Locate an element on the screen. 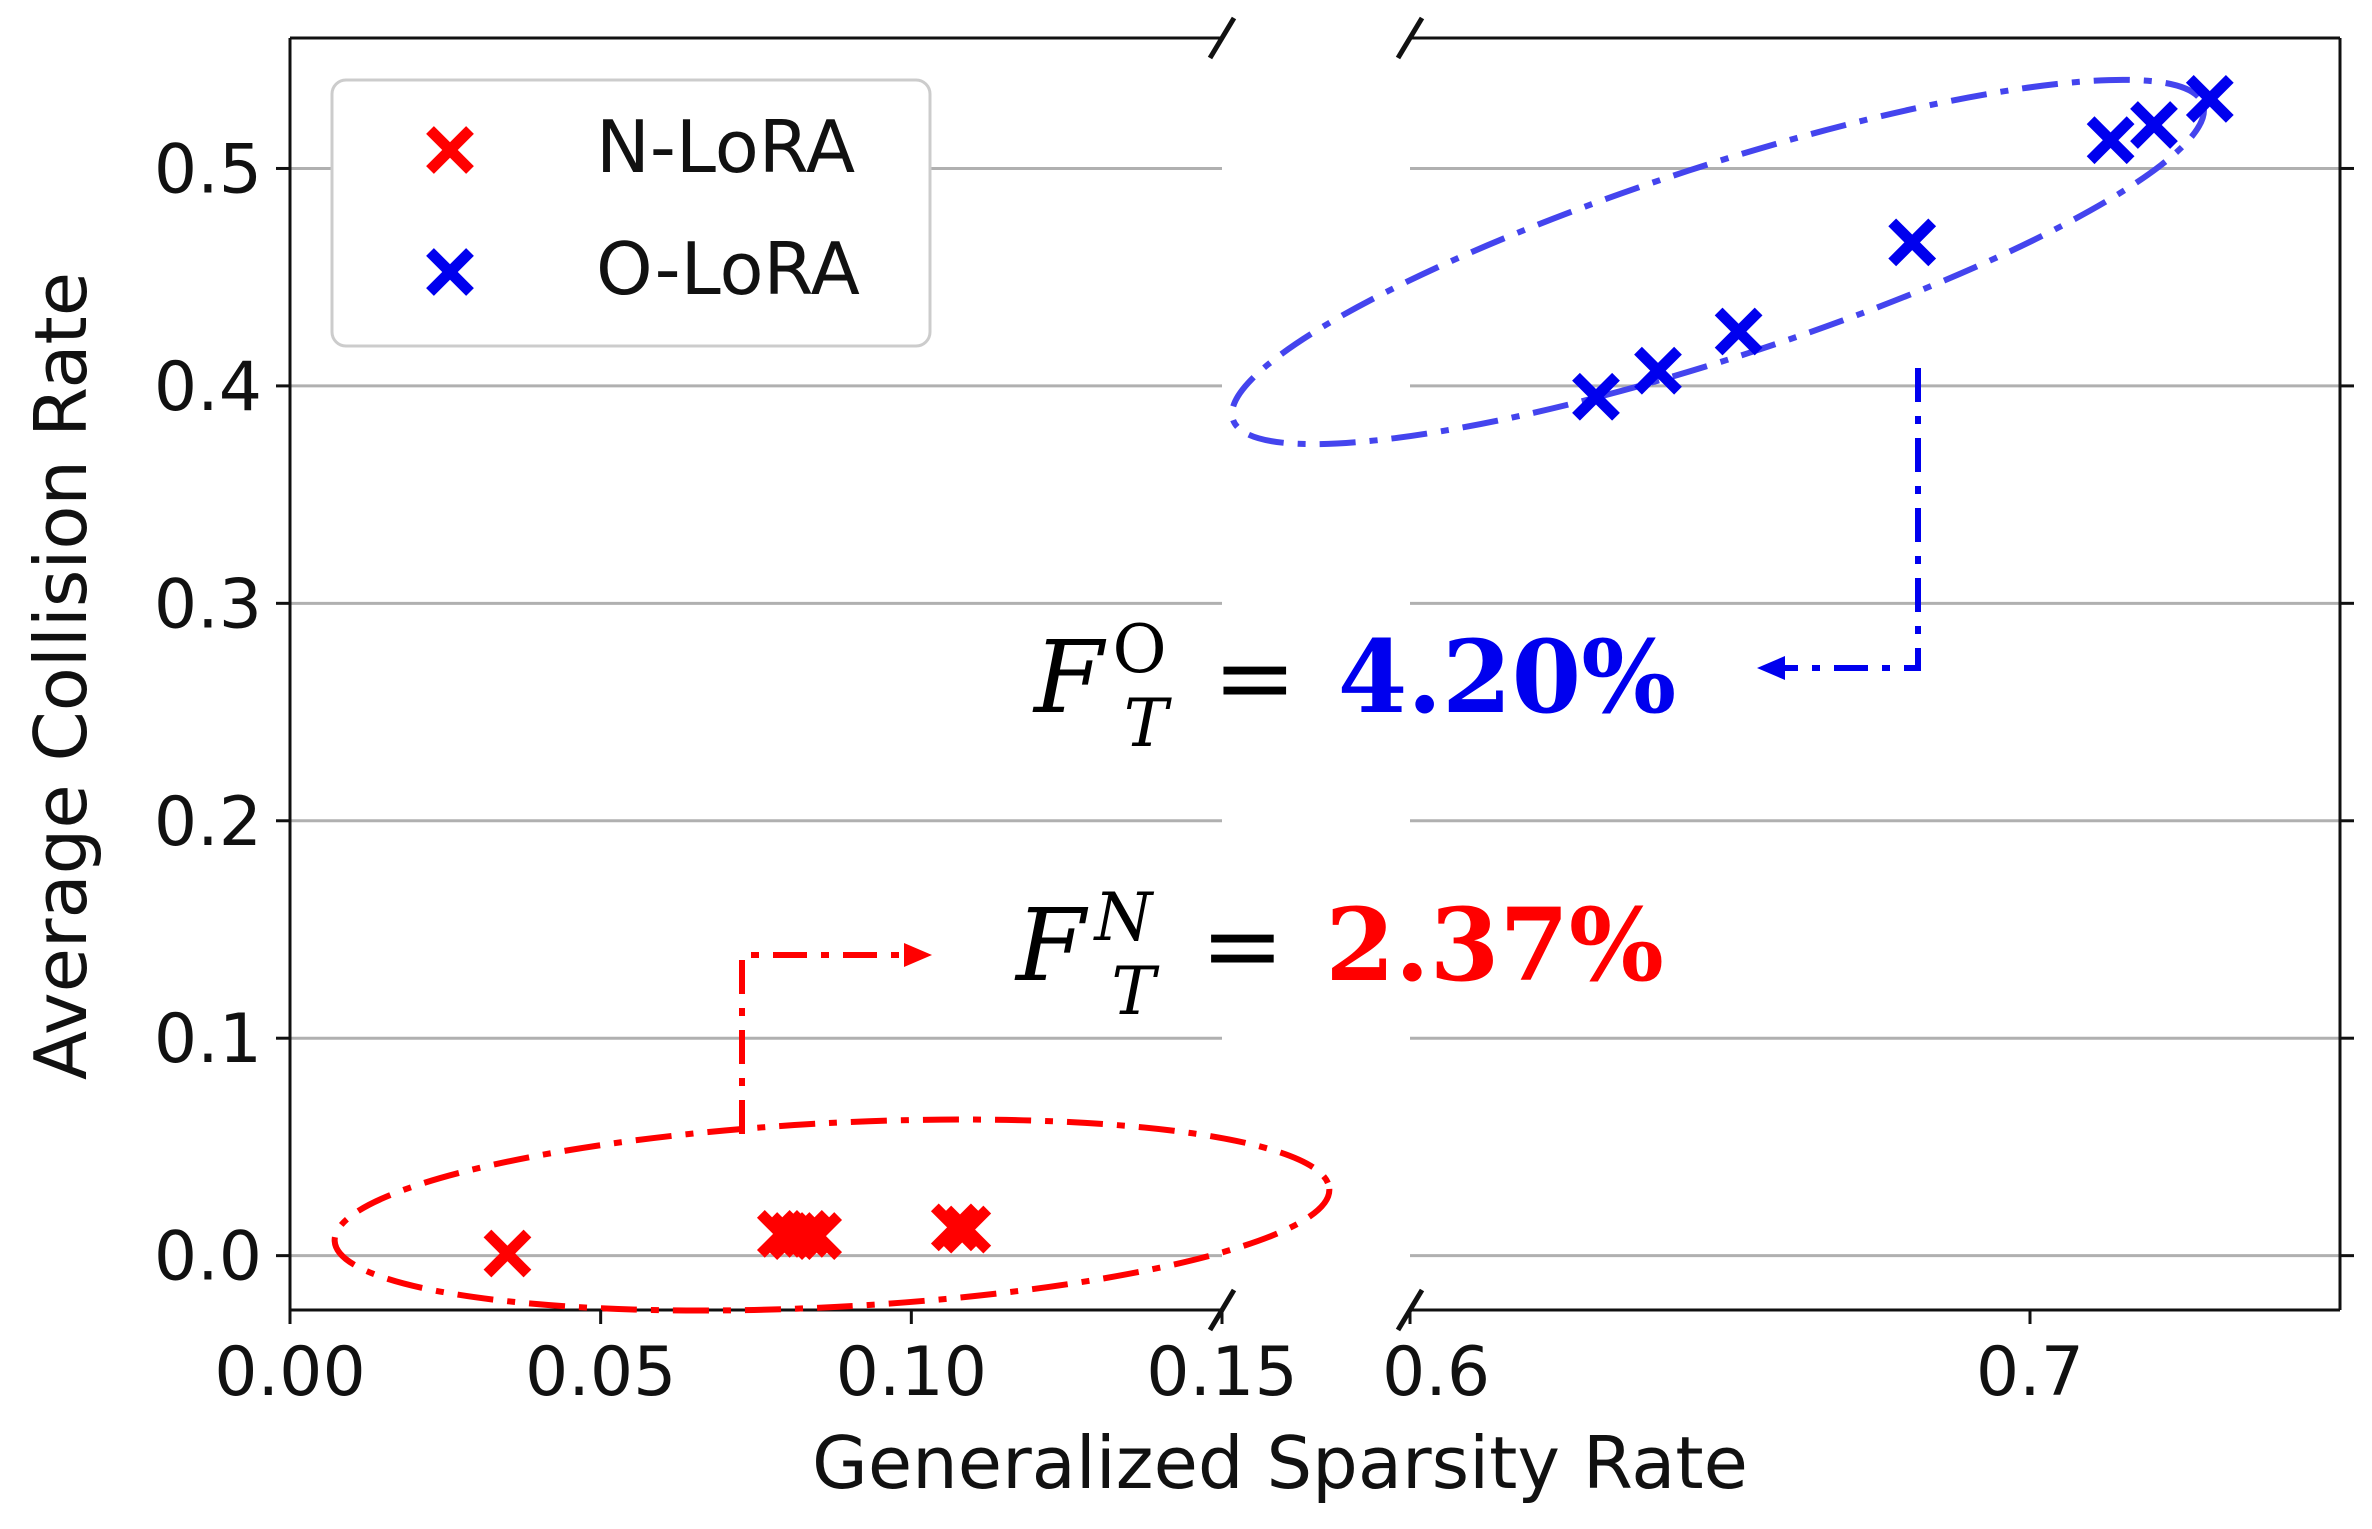 This screenshot has height=1529, width=2372. svg-text:F O T: F O T = 4.20% is located at coordinates (1354, 686).